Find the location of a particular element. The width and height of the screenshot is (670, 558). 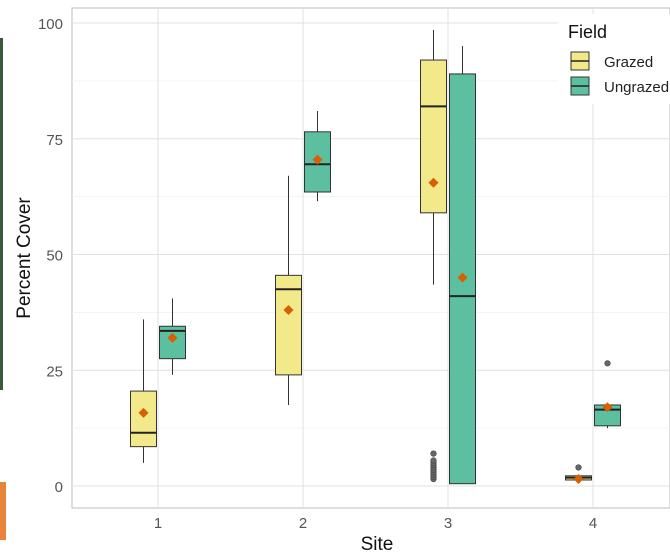

x-tick-label: 1 is located at coordinates (158, 523).